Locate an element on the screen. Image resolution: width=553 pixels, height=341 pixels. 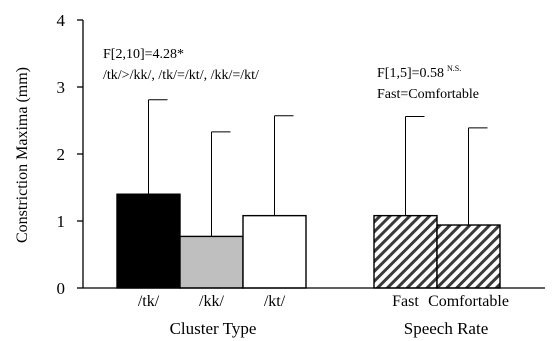
bar-fast is located at coordinates (405, 251).